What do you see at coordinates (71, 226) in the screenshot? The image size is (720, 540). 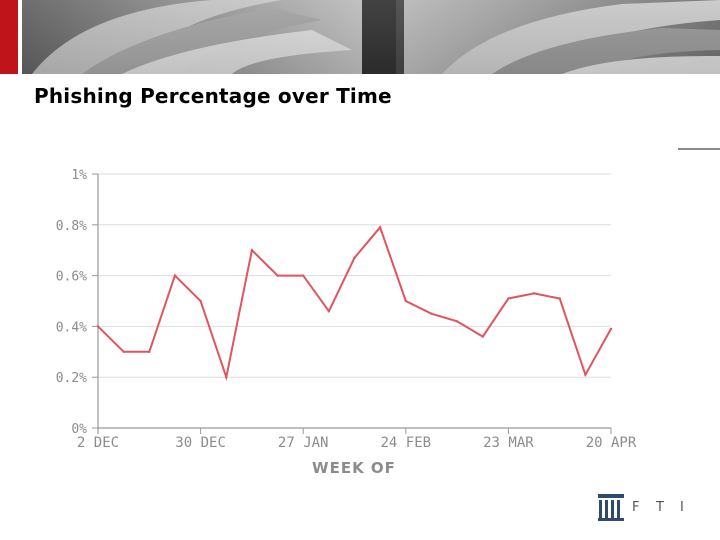 I see `y-tick-label: 0.8%` at bounding box center [71, 226].